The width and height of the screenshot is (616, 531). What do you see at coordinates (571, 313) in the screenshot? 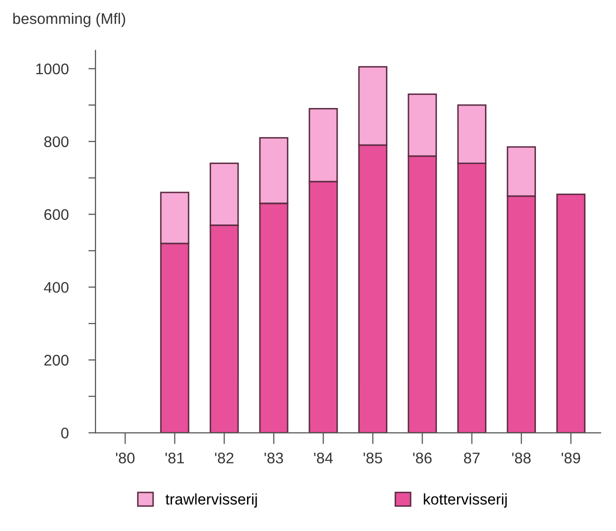
I see `bar` at bounding box center [571, 313].